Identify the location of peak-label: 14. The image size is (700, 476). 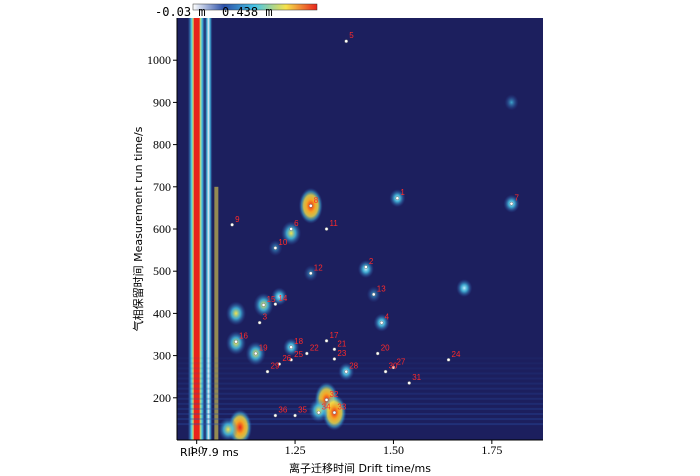
(282, 298).